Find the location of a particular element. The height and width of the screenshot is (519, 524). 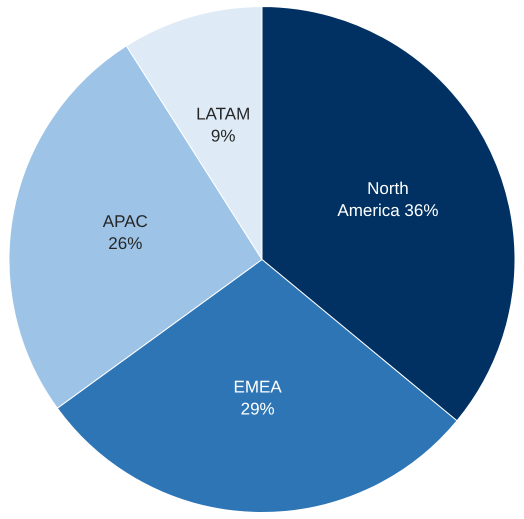

data-label: 9% is located at coordinates (223, 136).